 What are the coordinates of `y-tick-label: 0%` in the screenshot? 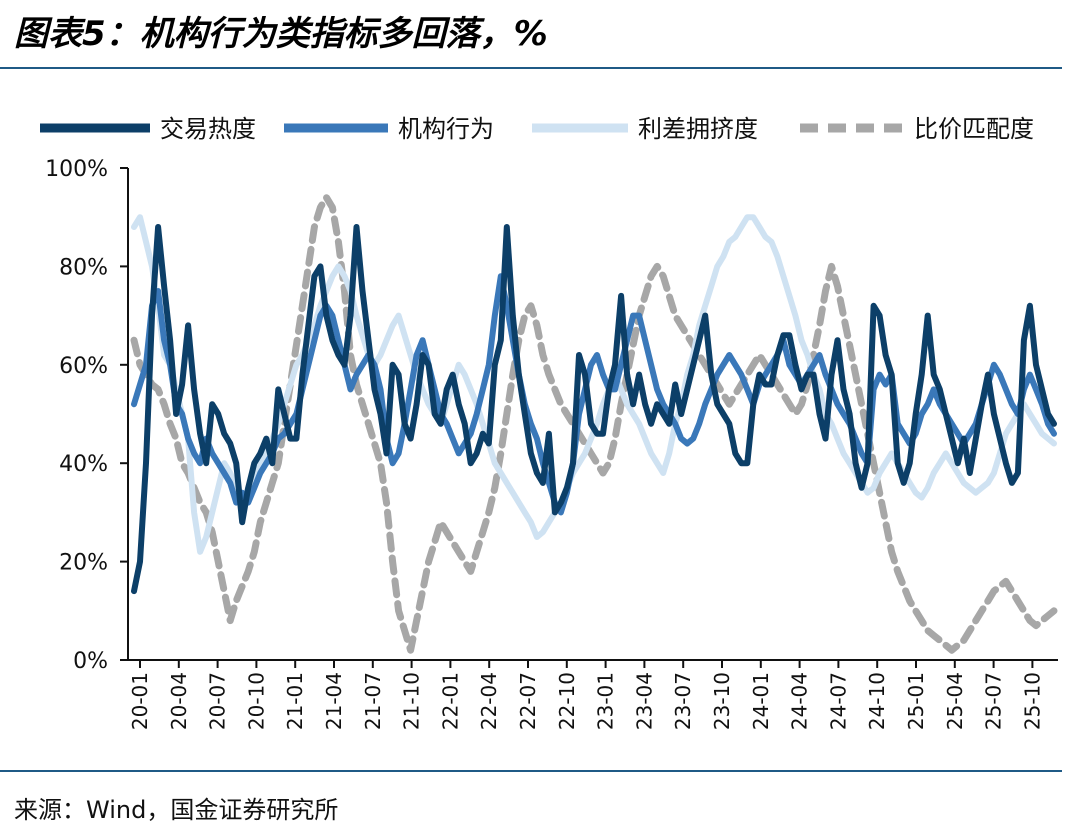 It's located at (90, 661).